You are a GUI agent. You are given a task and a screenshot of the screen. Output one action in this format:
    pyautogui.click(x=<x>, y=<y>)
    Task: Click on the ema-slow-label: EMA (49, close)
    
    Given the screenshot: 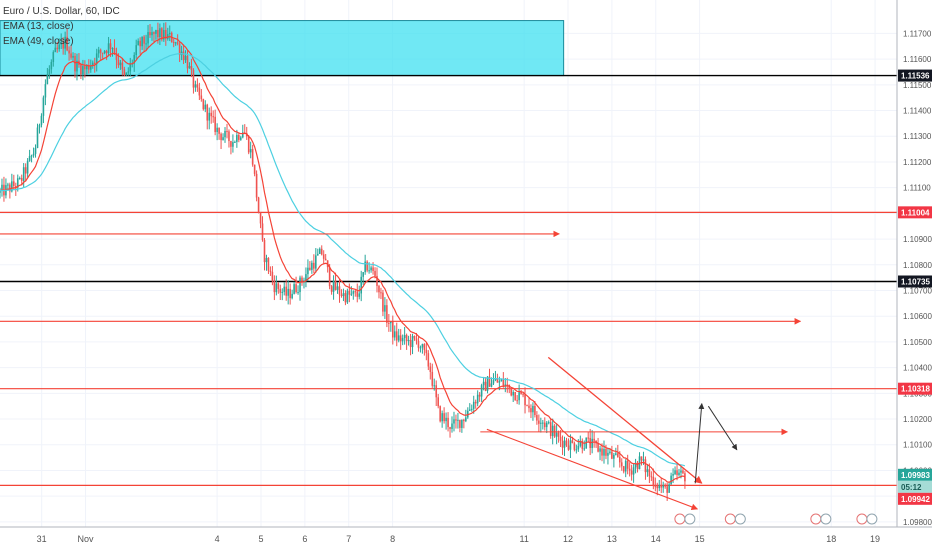 What is the action you would take?
    pyautogui.click(x=38, y=41)
    